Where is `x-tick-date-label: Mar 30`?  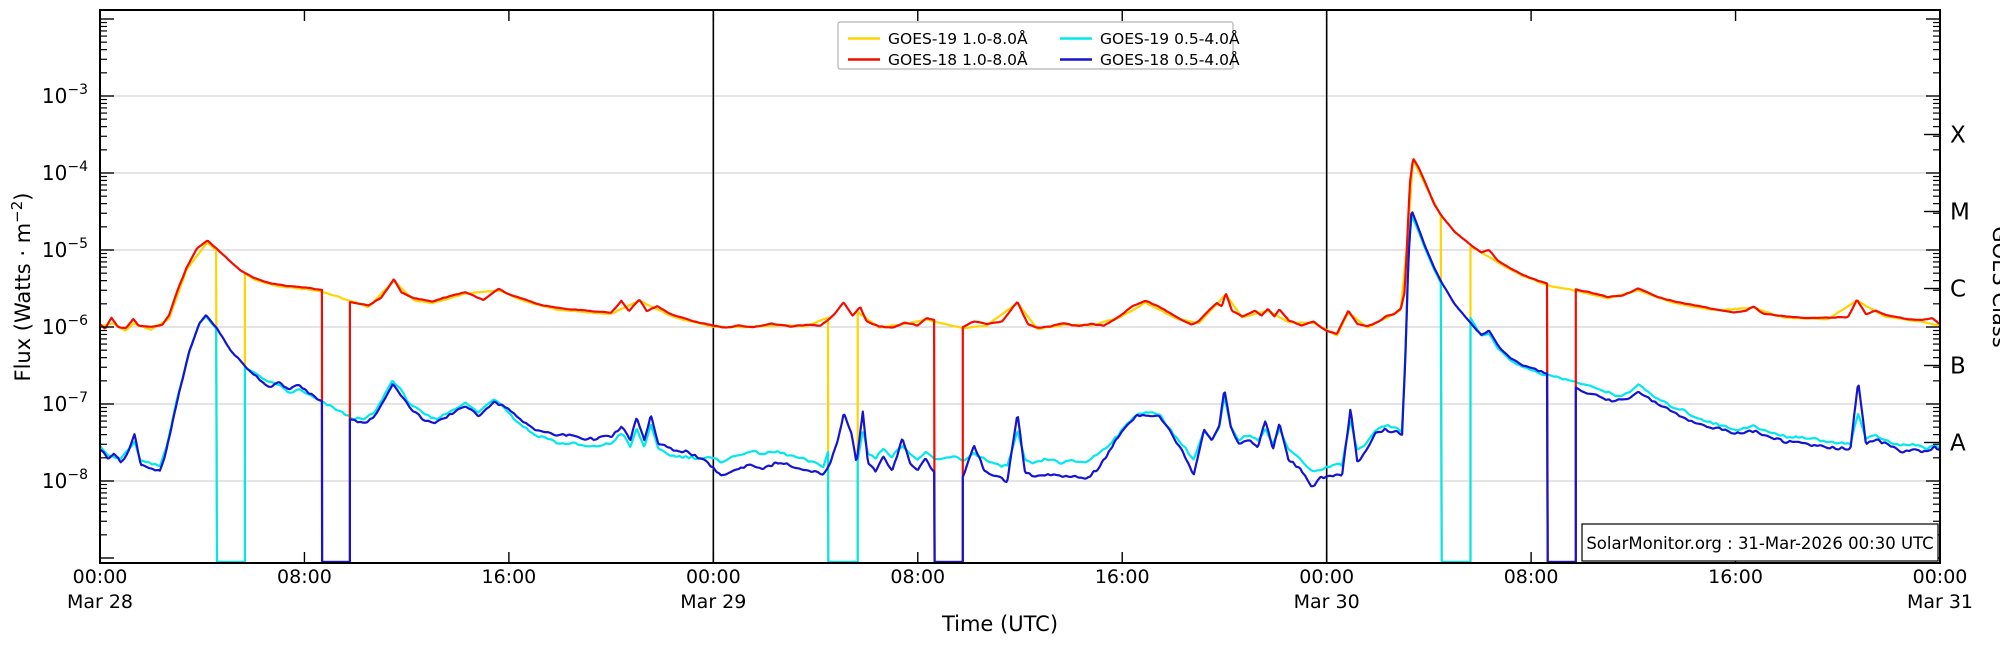
x-tick-date-label: Mar 30 is located at coordinates (1327, 602).